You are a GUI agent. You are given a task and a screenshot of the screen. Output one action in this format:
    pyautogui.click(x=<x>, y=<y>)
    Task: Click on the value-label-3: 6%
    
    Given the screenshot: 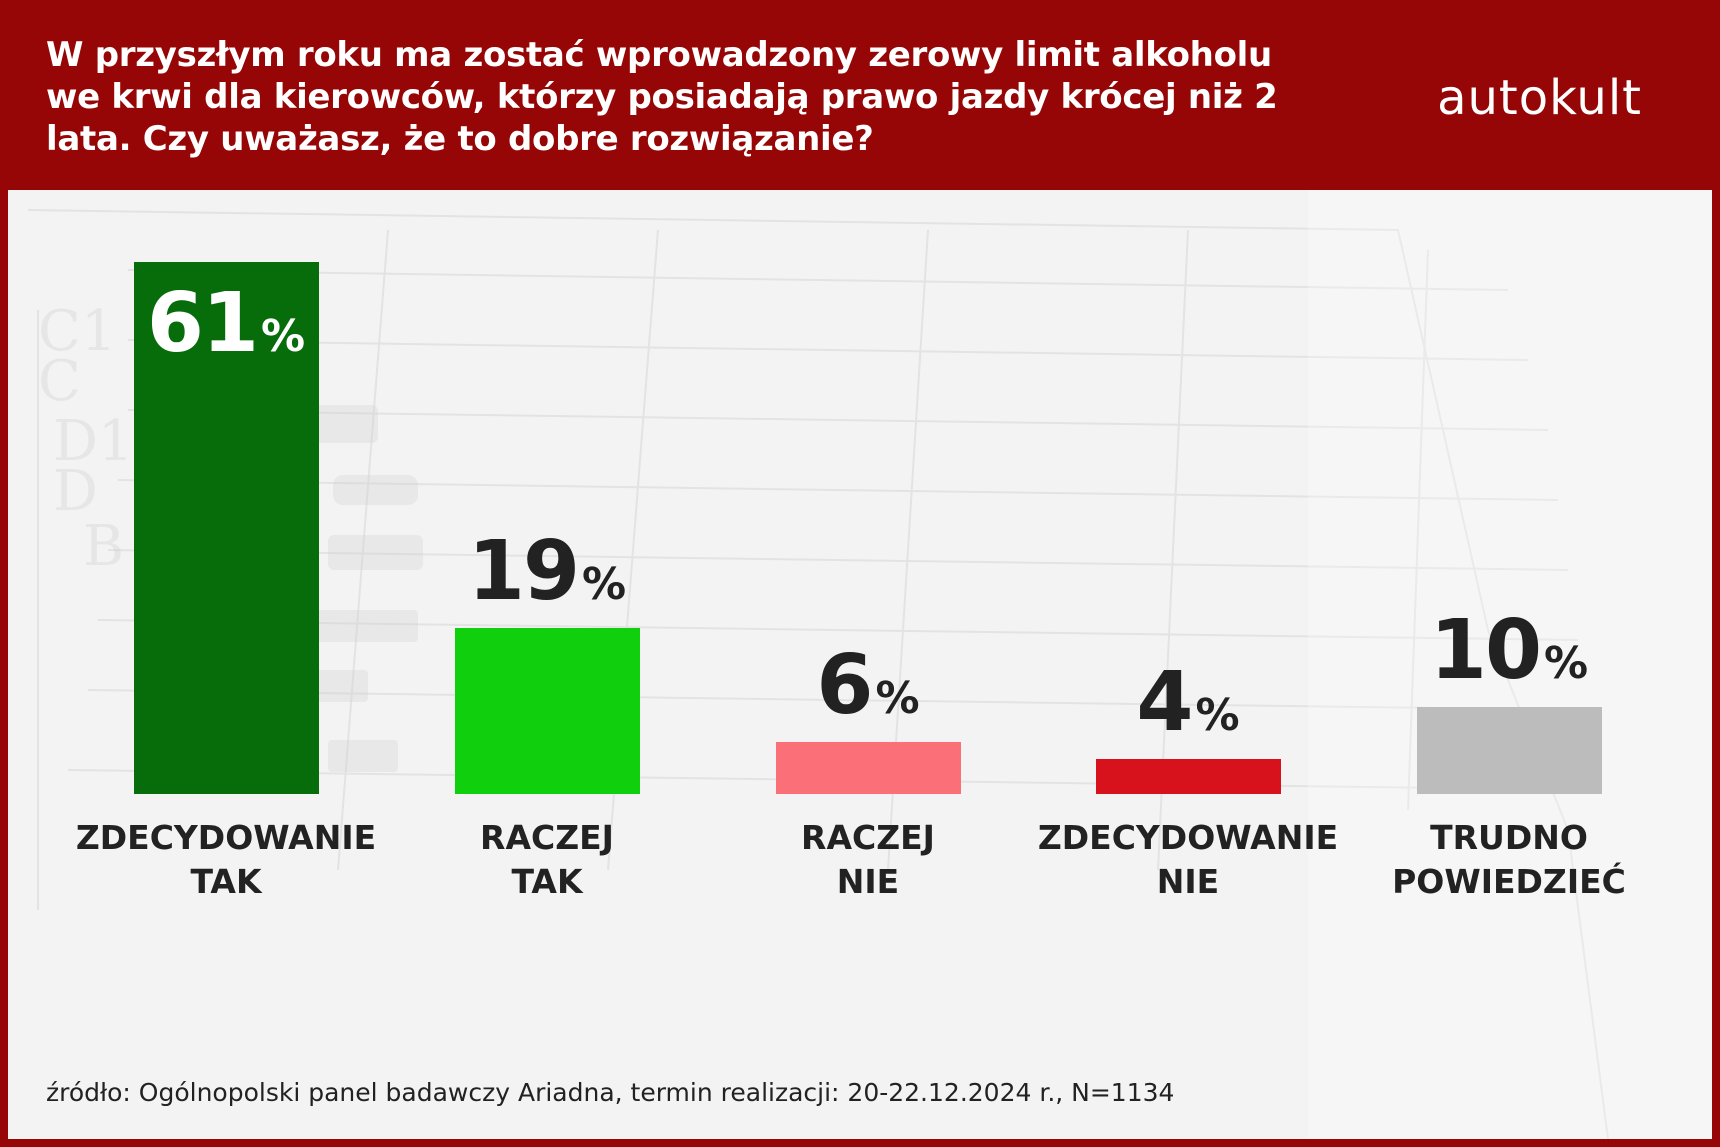 What is the action you would take?
    pyautogui.click(x=868, y=685)
    